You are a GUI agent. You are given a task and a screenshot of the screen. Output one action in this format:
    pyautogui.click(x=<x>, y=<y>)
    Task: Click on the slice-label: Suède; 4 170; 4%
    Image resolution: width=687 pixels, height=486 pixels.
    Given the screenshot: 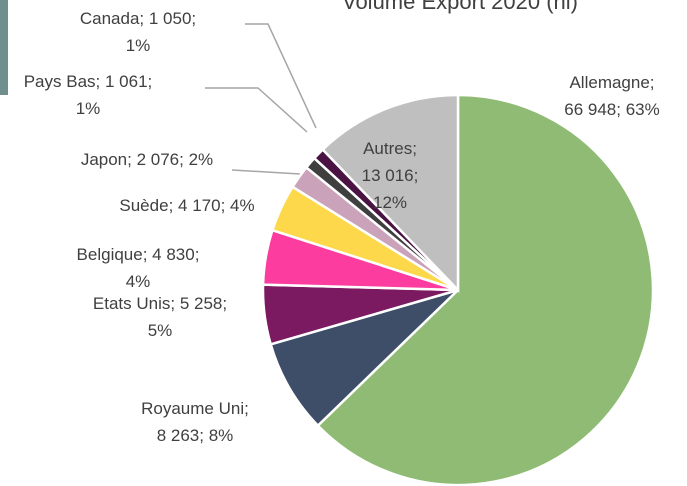 What is the action you would take?
    pyautogui.click(x=186, y=205)
    